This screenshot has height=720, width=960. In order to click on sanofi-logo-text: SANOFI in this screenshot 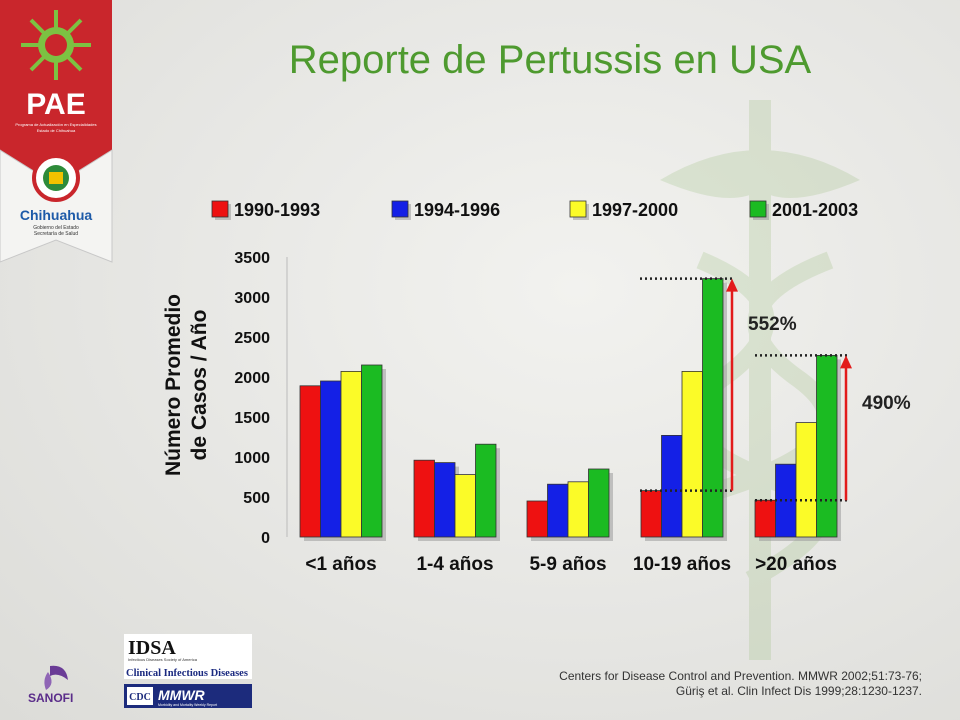, I will do `click(50, 698)`.